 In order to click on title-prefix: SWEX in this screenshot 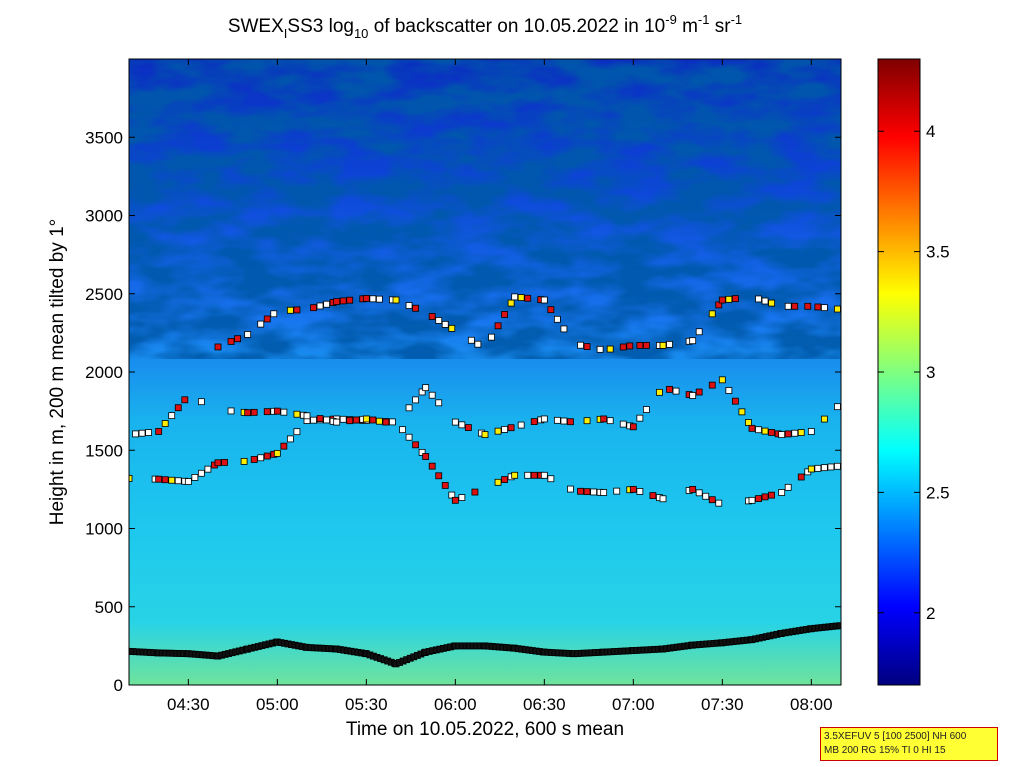, I will do `click(256, 26)`.